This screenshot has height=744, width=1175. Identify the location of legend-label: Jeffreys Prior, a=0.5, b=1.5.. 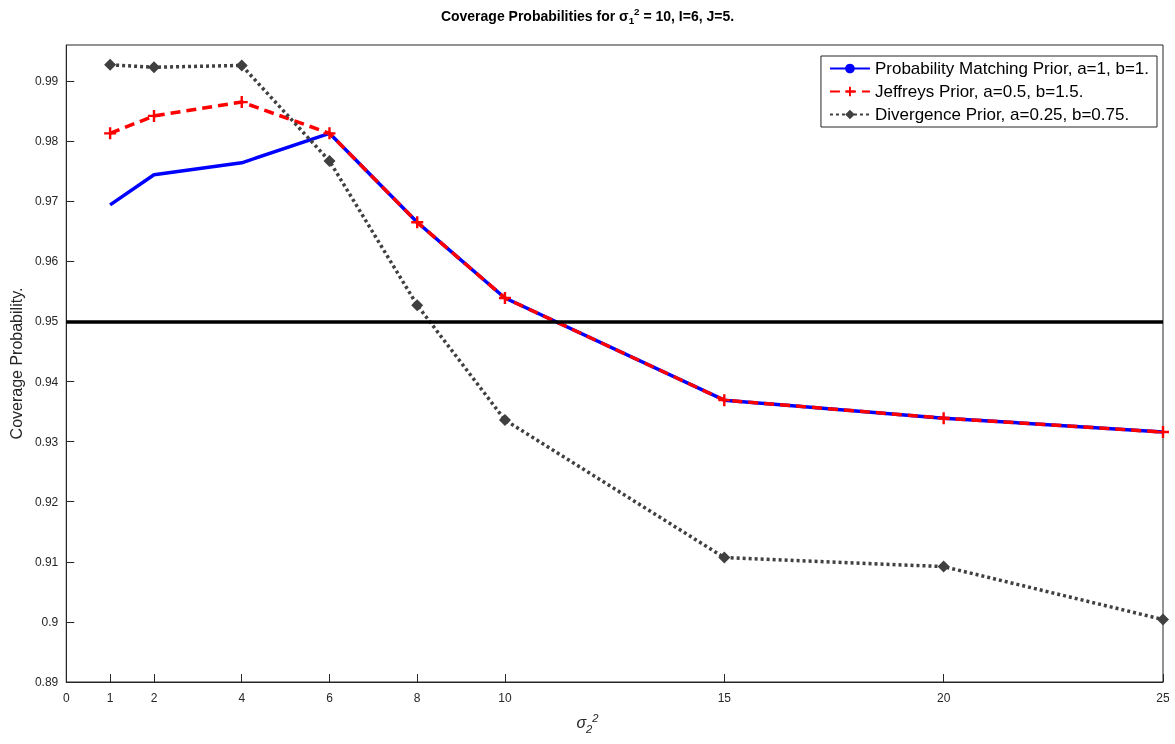
(979, 91).